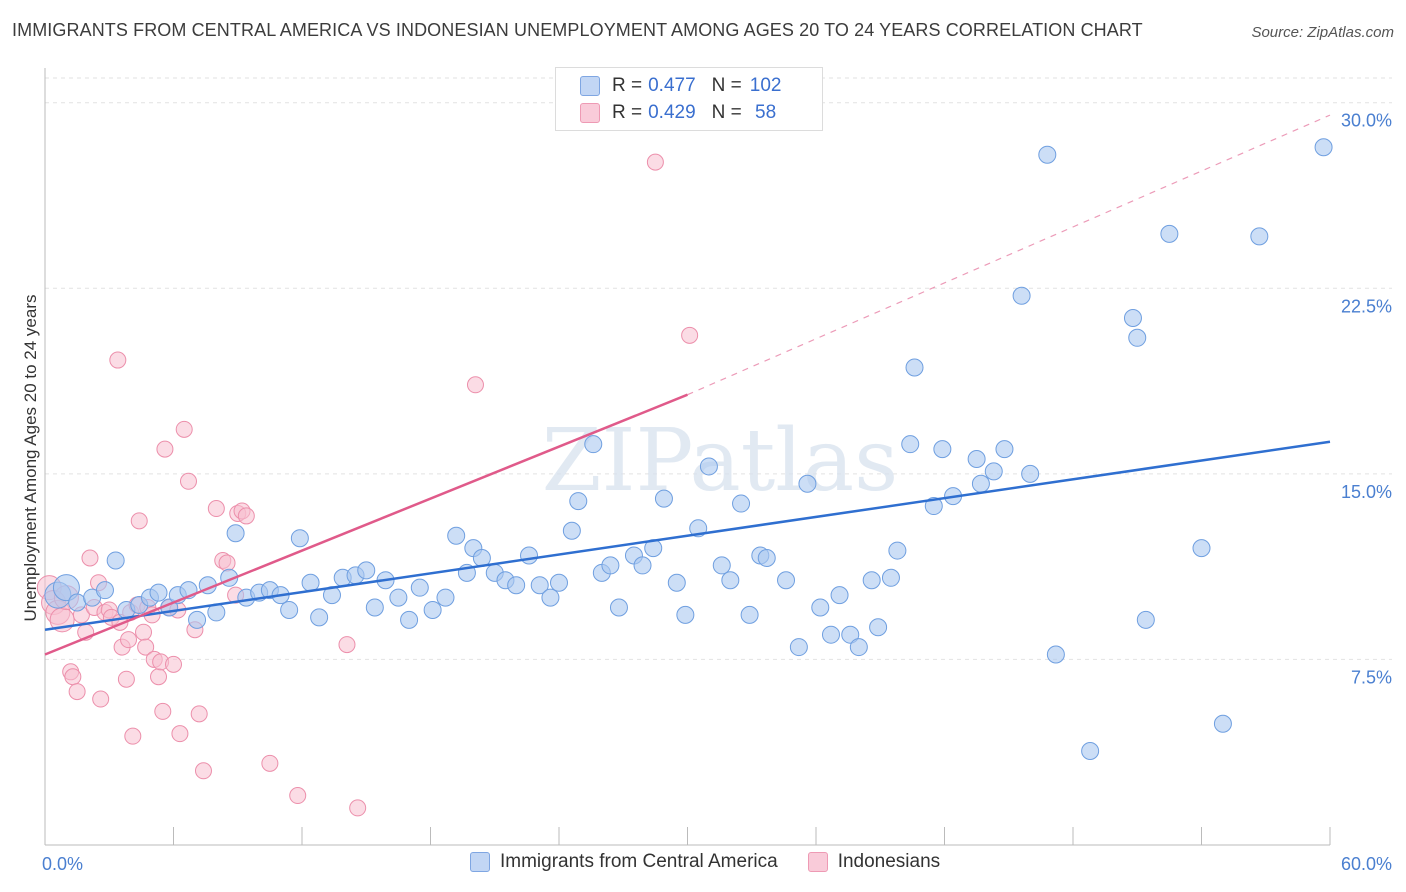 The height and width of the screenshot is (892, 1406). What do you see at coordinates (1366, 306) in the screenshot?
I see `y-tick-label: 22.5%` at bounding box center [1366, 306].